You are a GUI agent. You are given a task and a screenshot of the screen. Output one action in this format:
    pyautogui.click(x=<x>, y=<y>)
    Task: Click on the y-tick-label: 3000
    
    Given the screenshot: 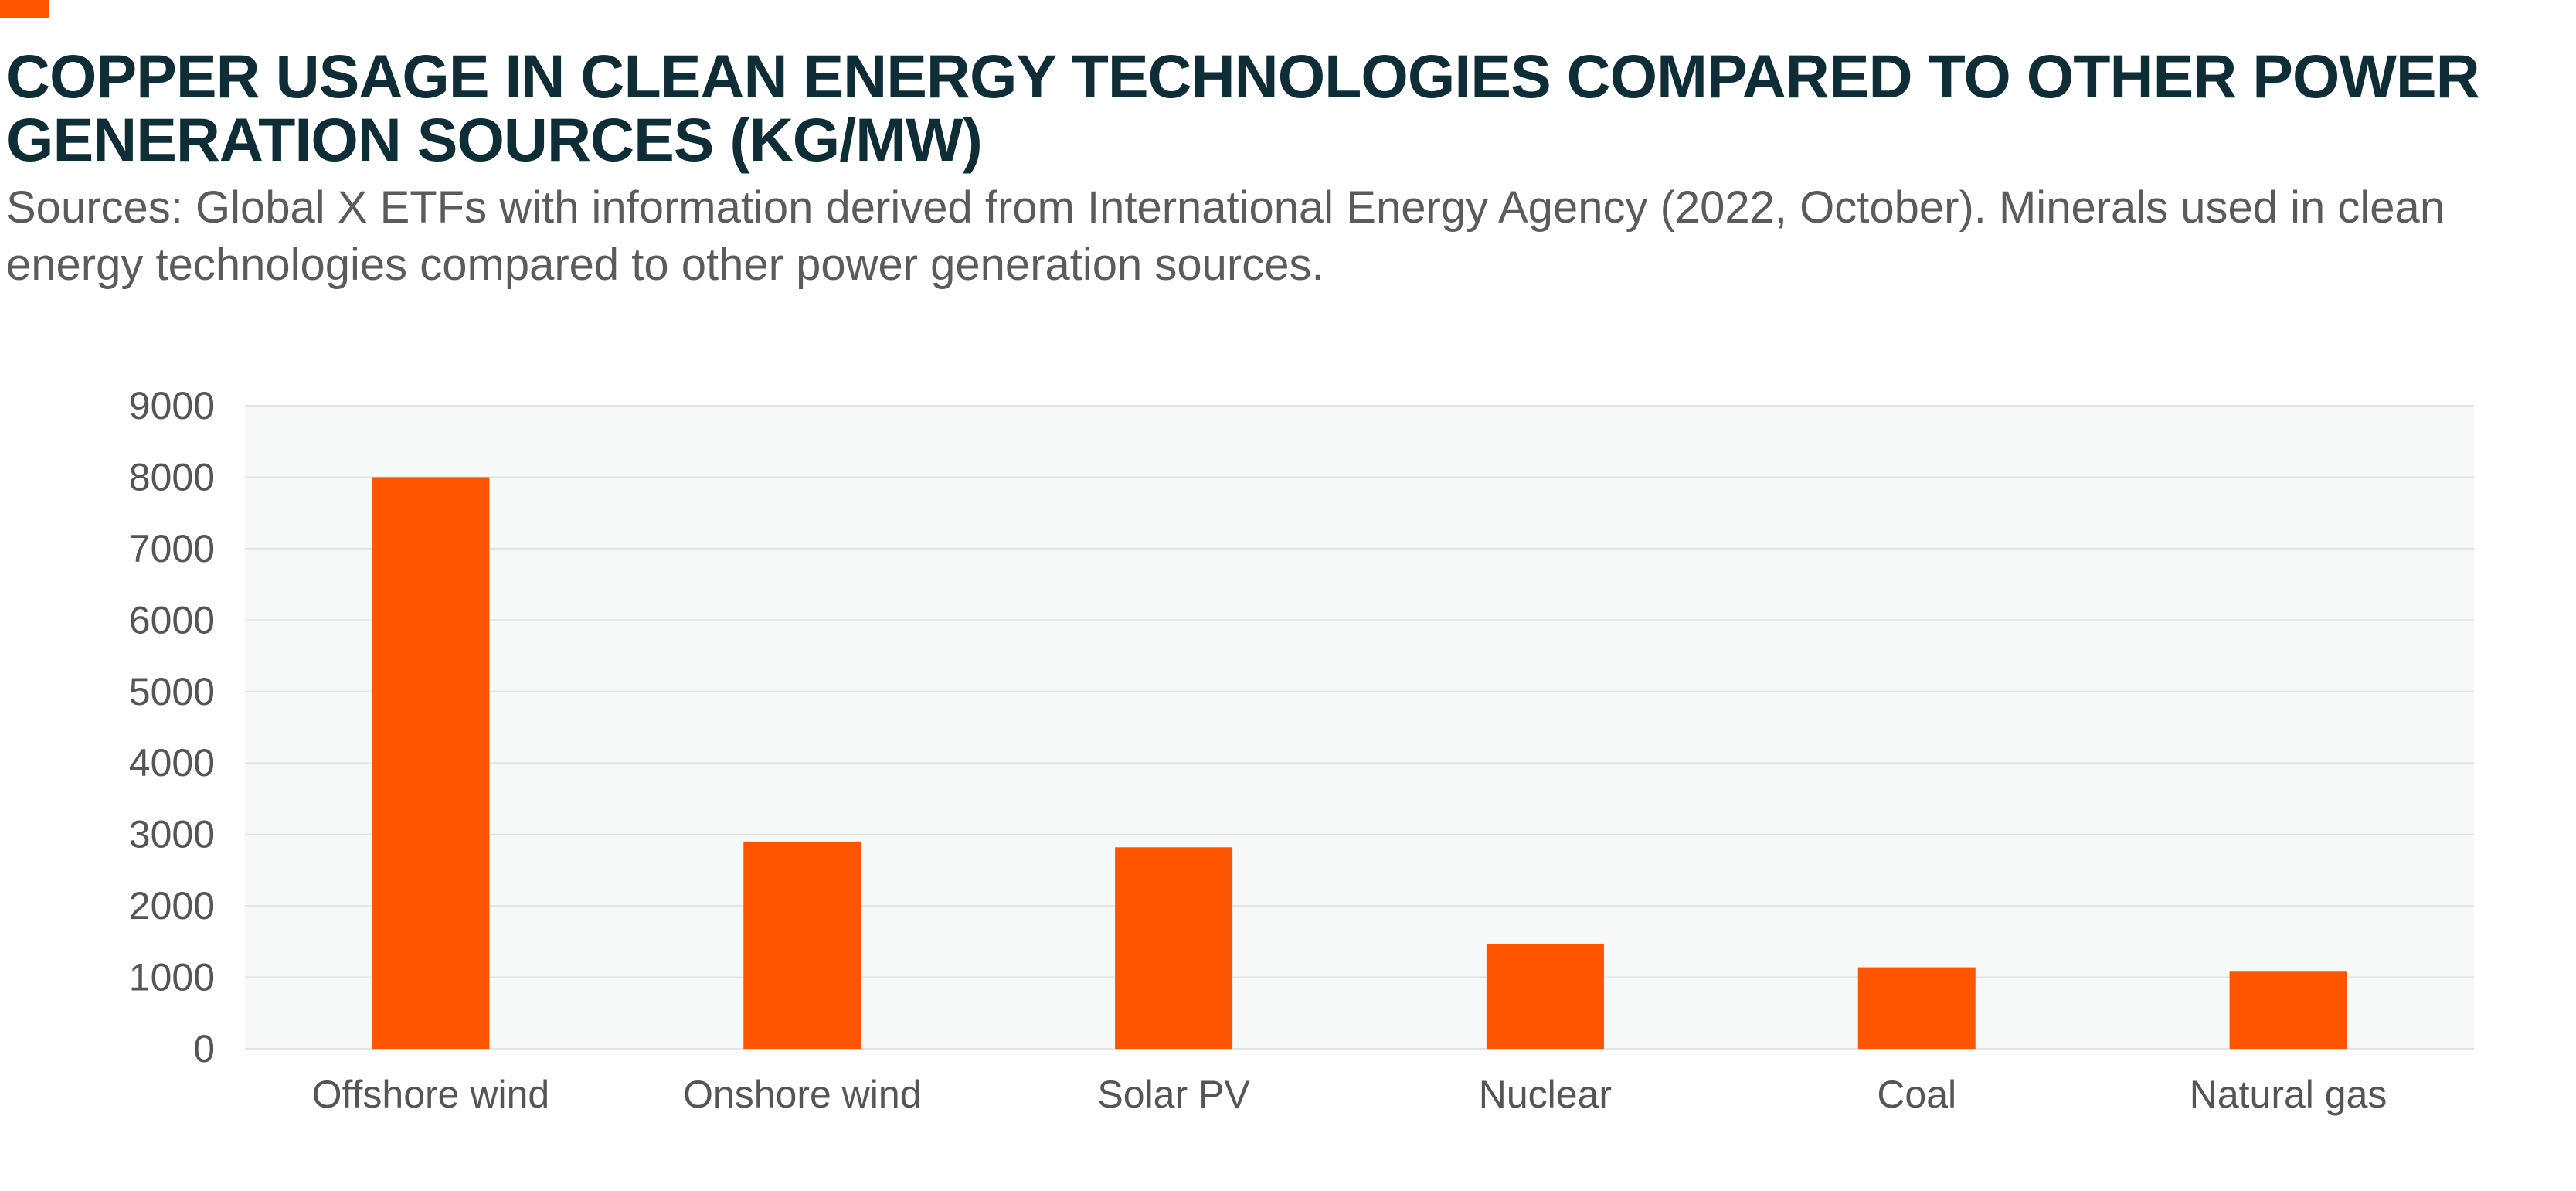 What is the action you would take?
    pyautogui.click(x=172, y=834)
    